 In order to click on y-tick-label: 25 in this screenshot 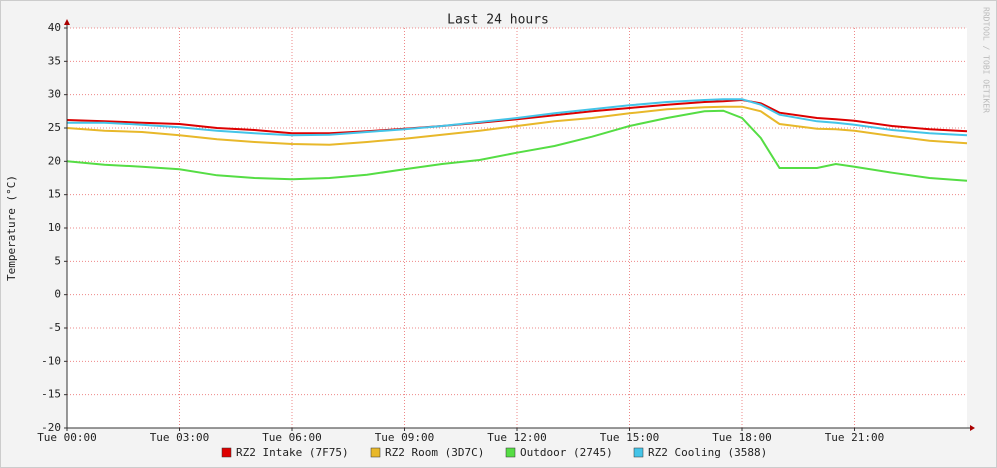, I will do `click(54, 127)`.